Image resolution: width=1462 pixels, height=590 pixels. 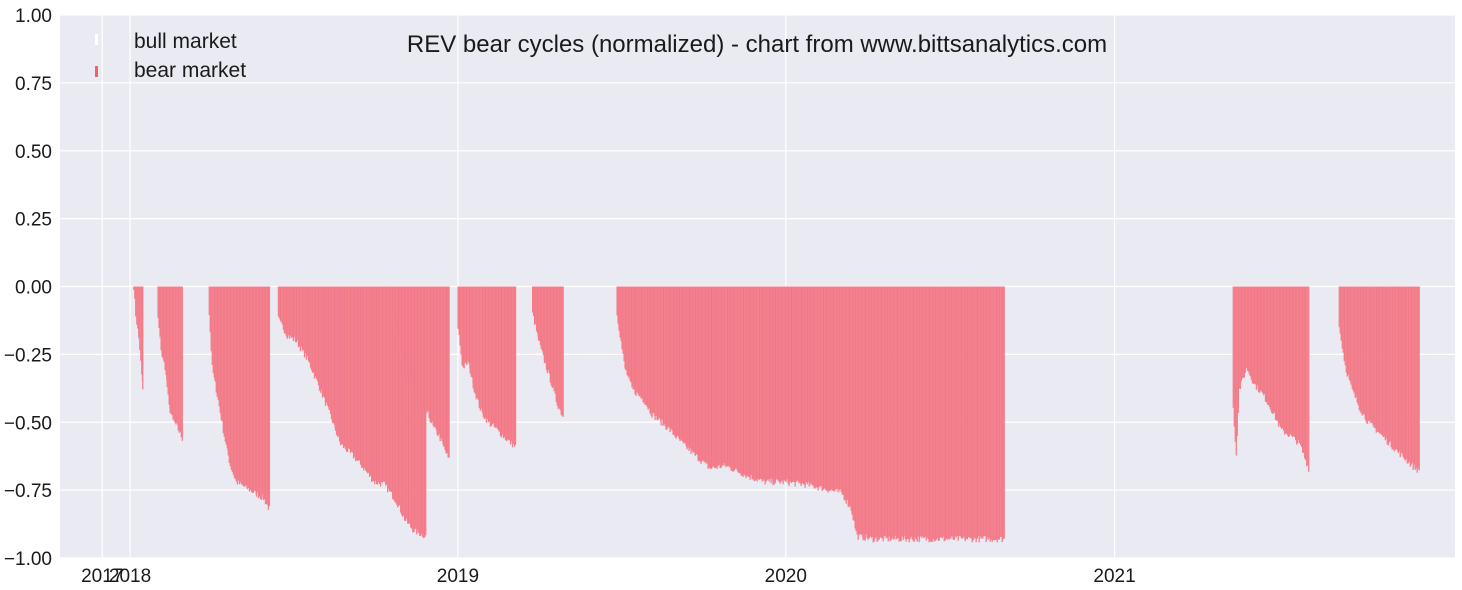 I want to click on x-tick-label: 2020, so click(x=786, y=576).